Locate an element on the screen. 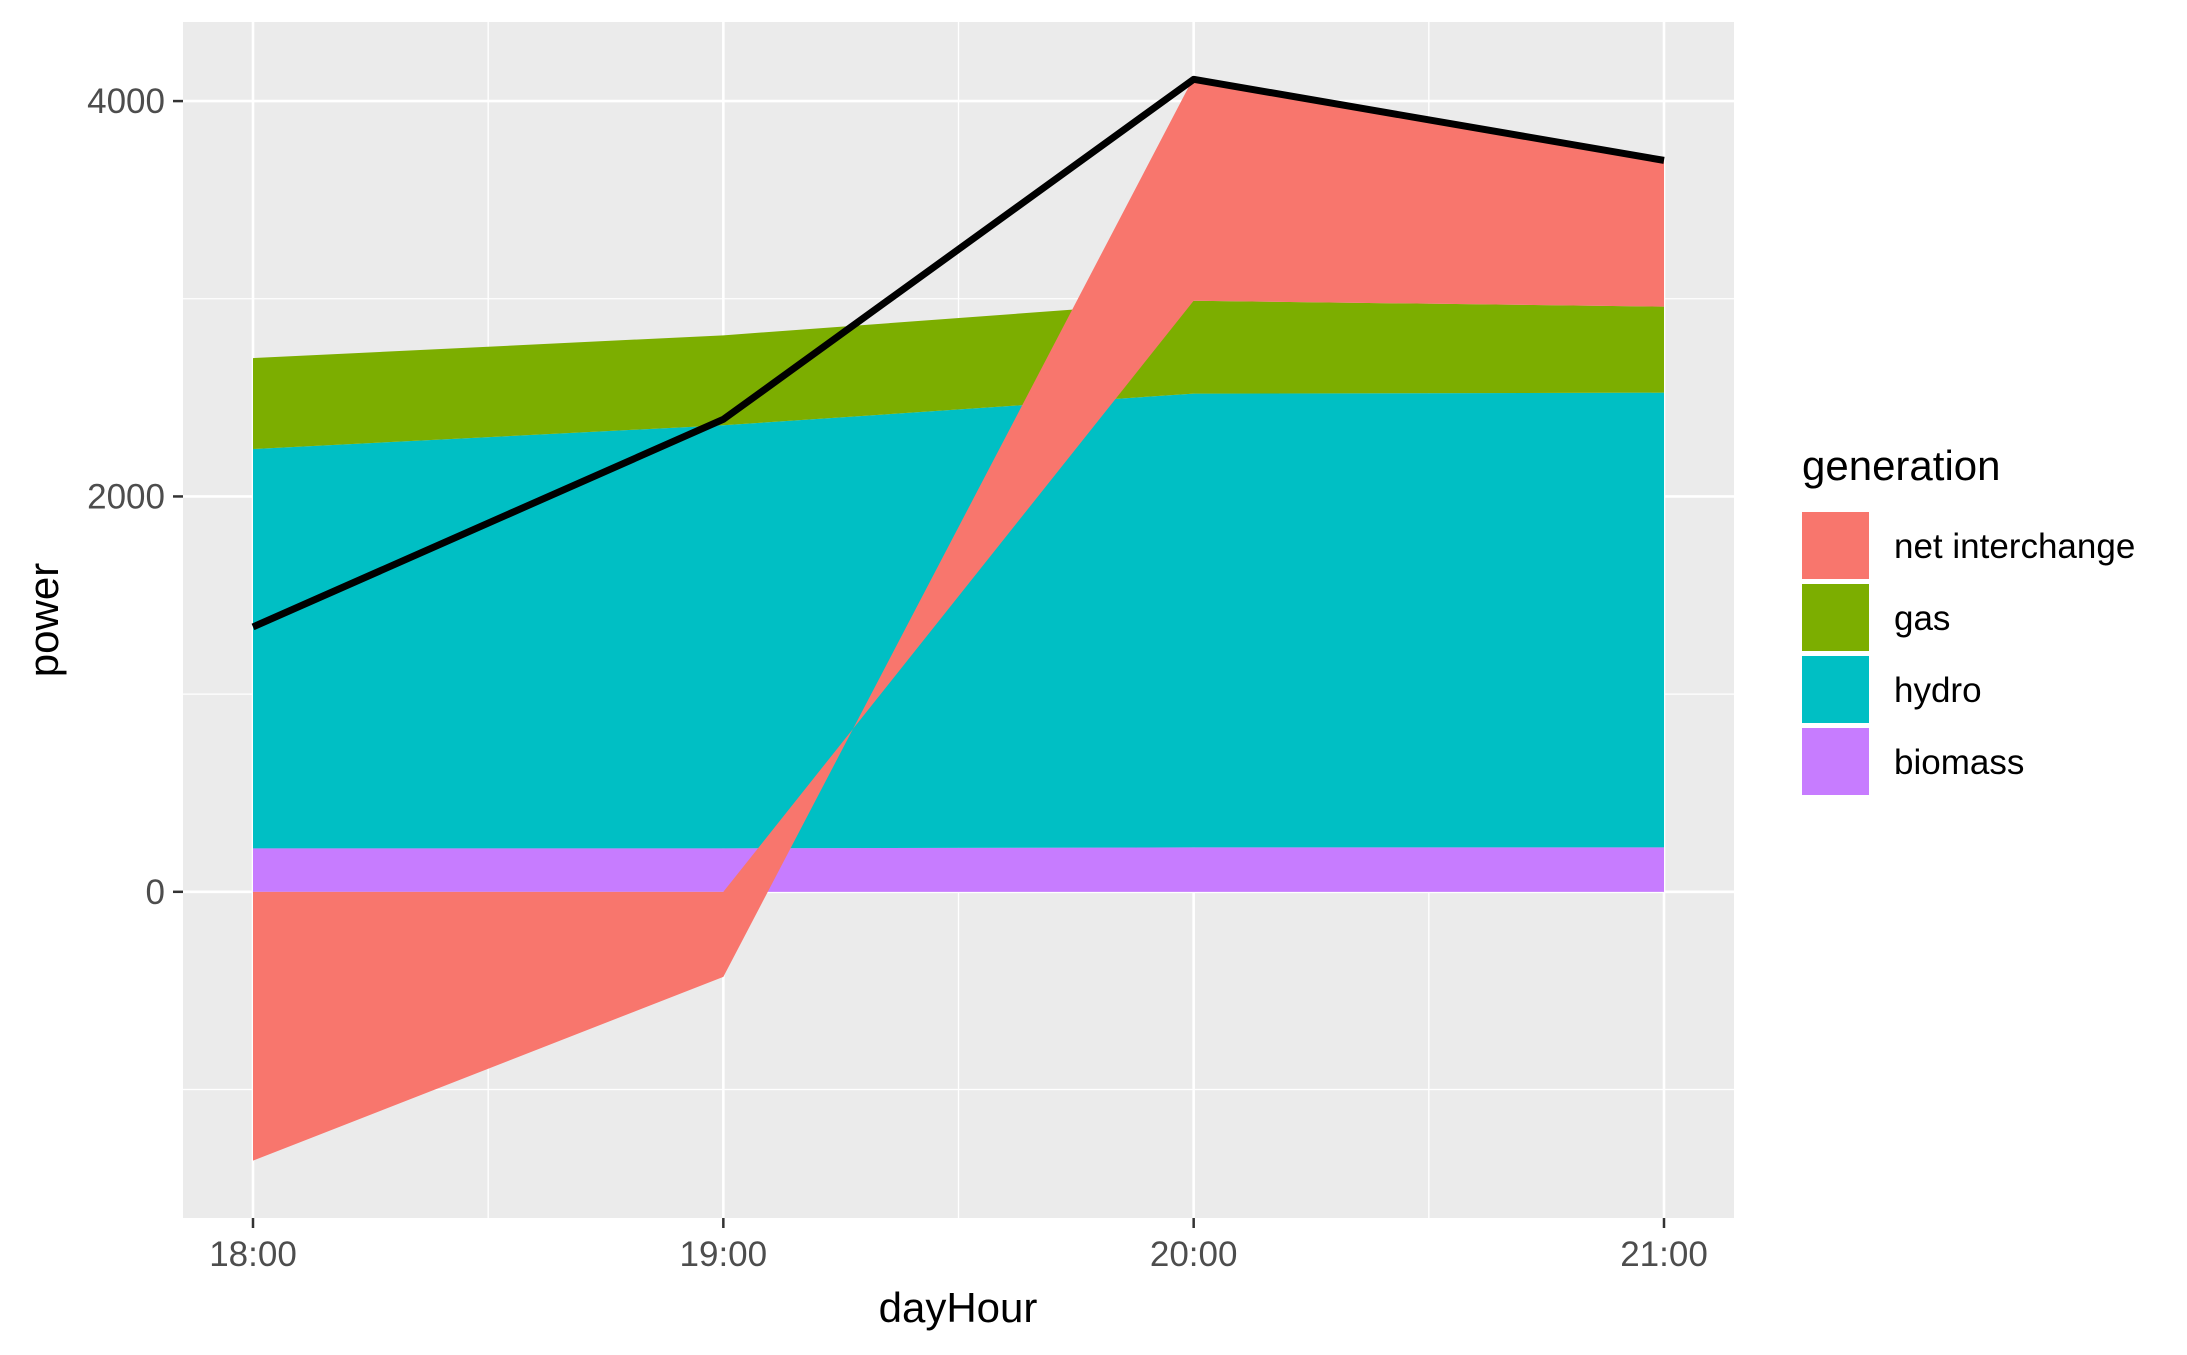  y-tick-label: 4000 is located at coordinates (126, 101).